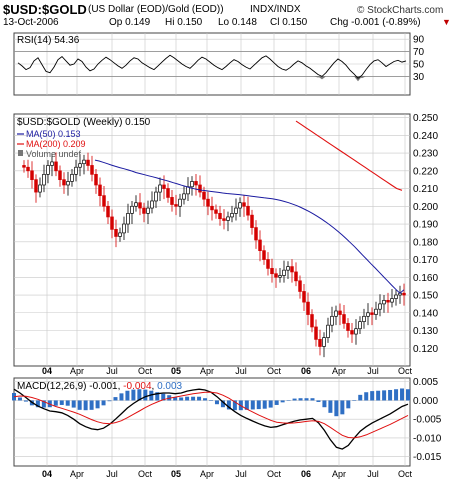  What do you see at coordinates (425, 313) in the screenshot?
I see `price-y-tick-label: 0.140` at bounding box center [425, 313].